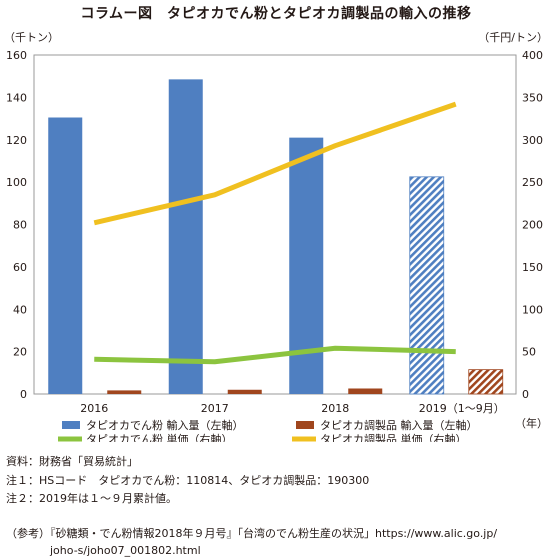  I want to click on right-tick-label: 300, so click(532, 140).